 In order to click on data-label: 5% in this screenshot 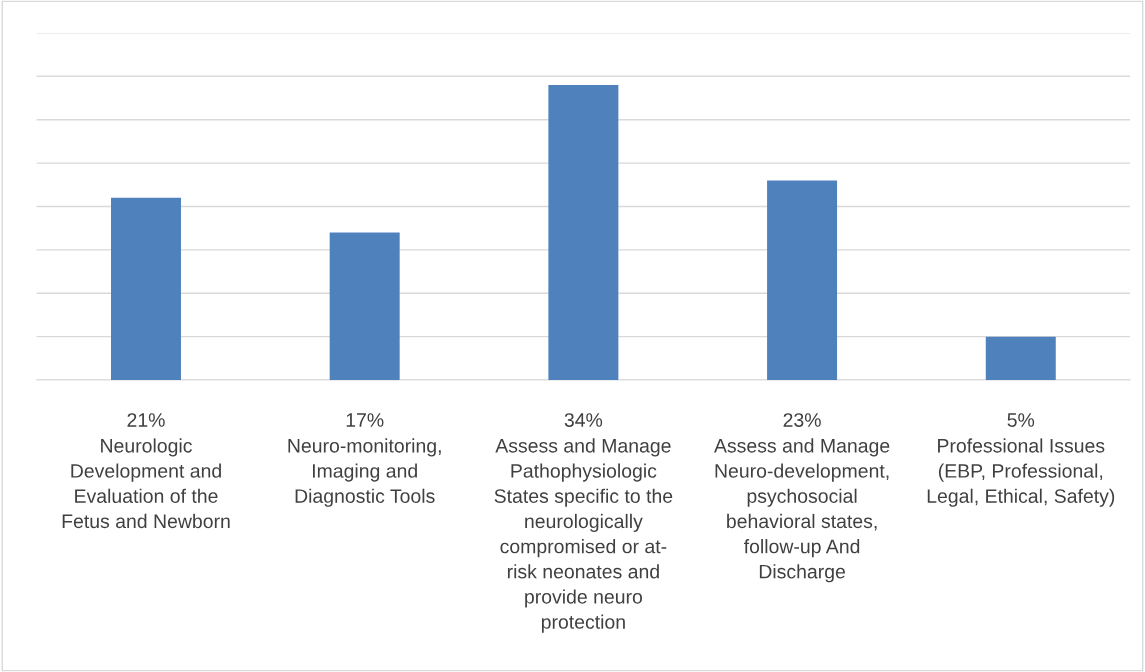, I will do `click(1021, 420)`.